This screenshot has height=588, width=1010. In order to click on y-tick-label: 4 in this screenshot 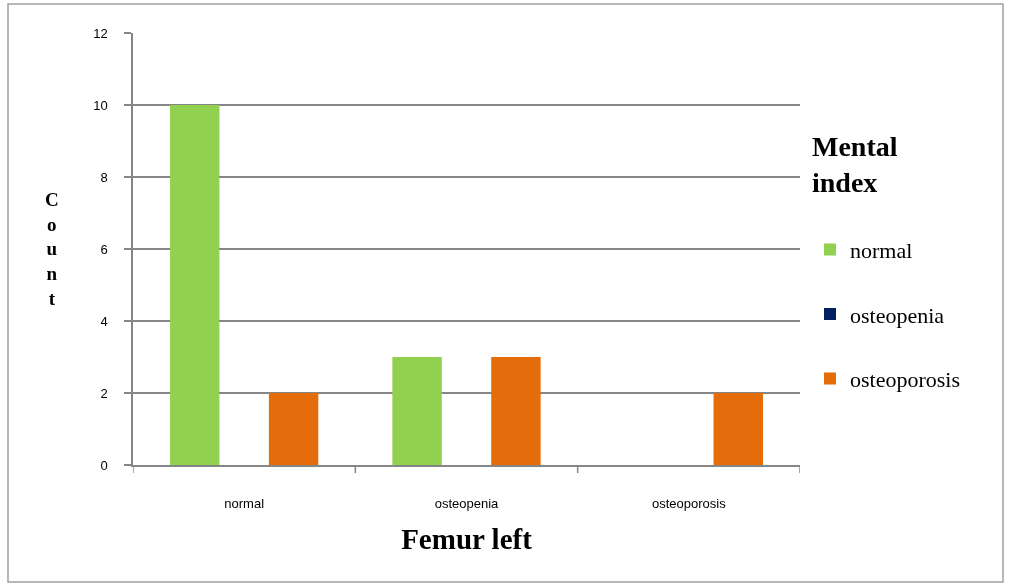, I will do `click(104, 321)`.